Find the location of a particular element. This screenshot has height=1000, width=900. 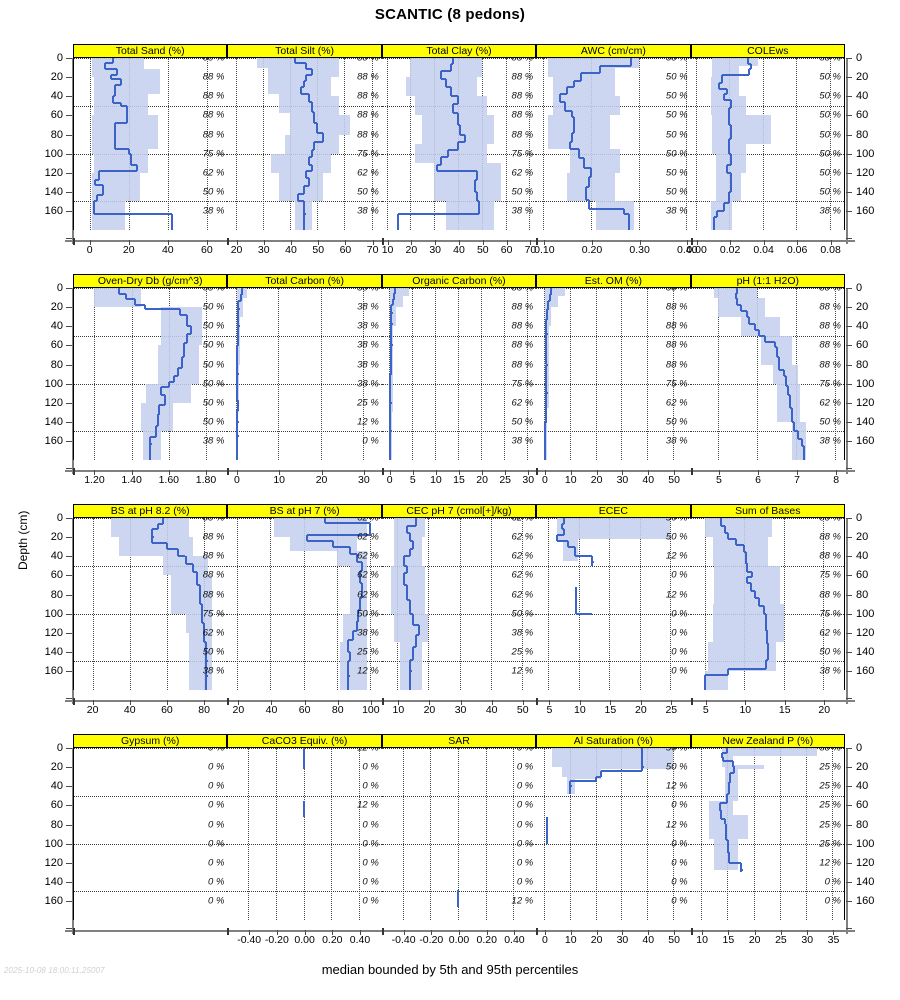

depth-tick-label-left: 40 is located at coordinates (56, 326).